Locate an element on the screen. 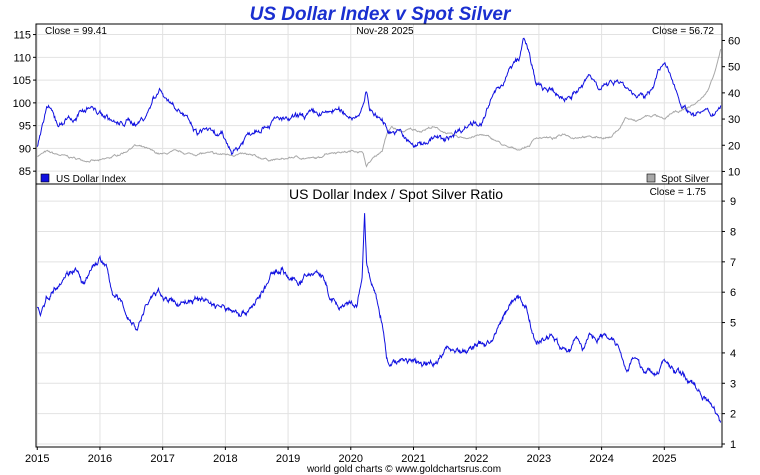 This screenshot has width=760, height=475. legend-silver-swatch is located at coordinates (651, 178).